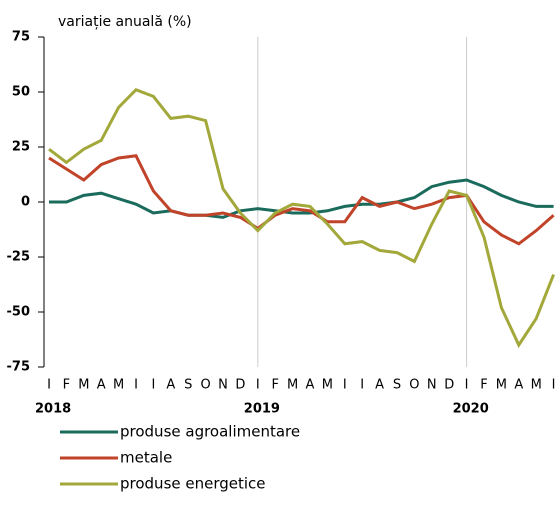 The width and height of the screenshot is (557, 527). What do you see at coordinates (19, 367) in the screenshot?
I see `y-tick-label: -75` at bounding box center [19, 367].